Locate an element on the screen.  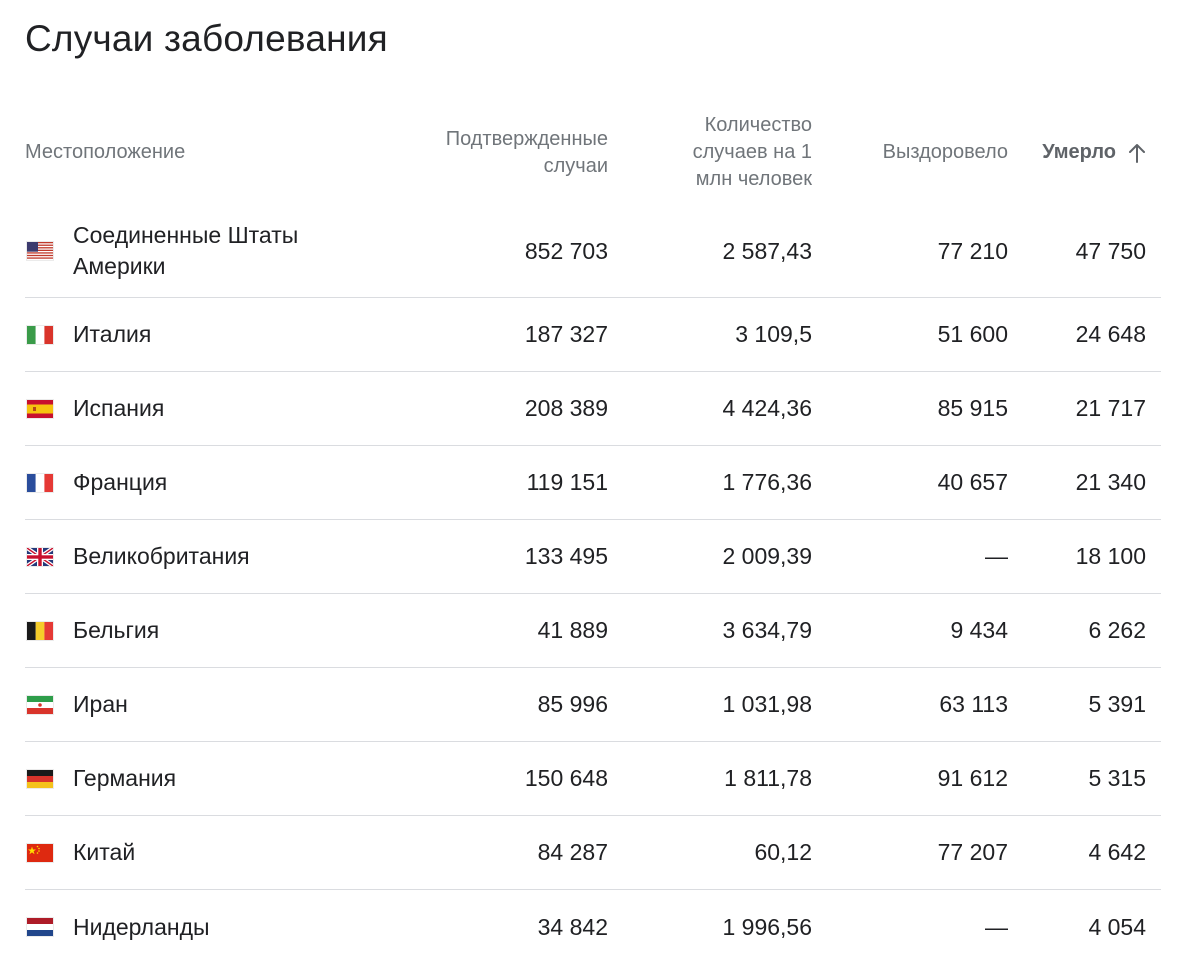
header-per-million-line2: случаев на 1 is located at coordinates (752, 152).